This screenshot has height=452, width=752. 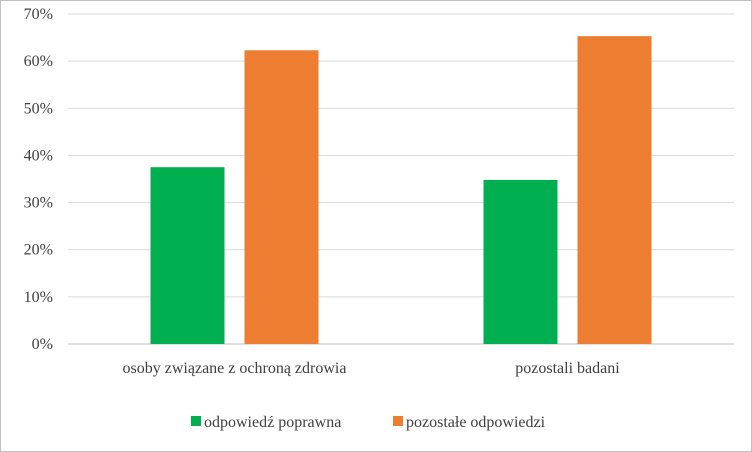 What do you see at coordinates (38, 108) in the screenshot?
I see `y-tick-label: 50%` at bounding box center [38, 108].